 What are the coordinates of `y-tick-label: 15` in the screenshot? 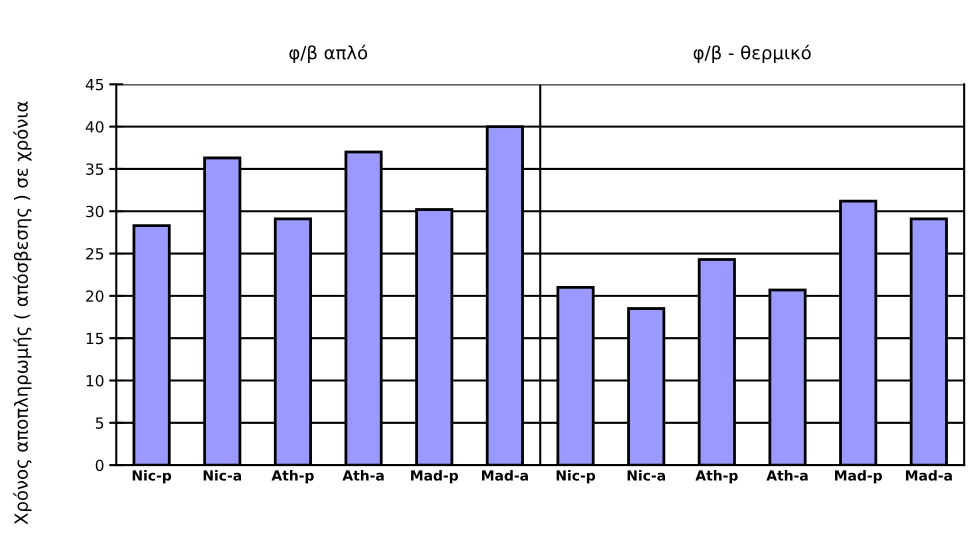 It's located at (95, 338).